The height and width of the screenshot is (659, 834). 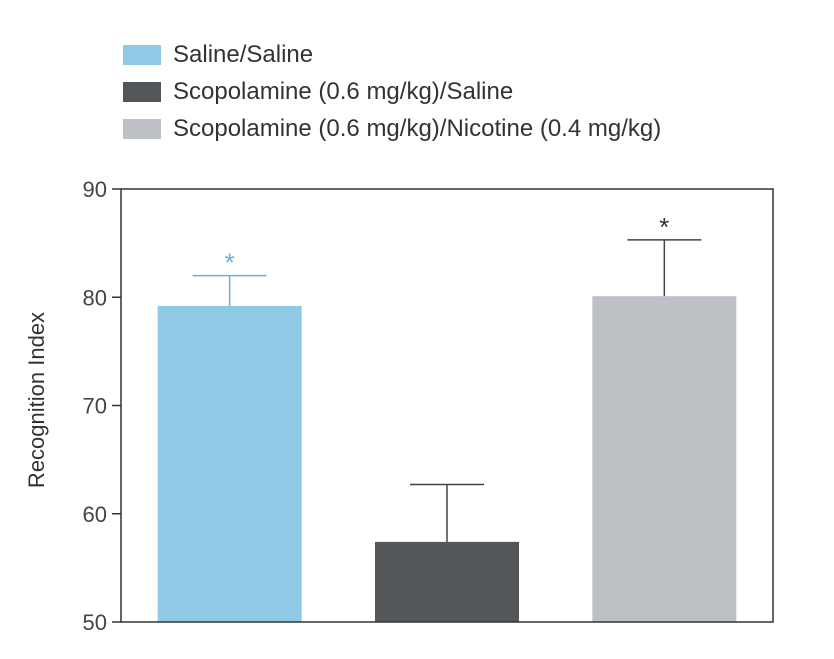 What do you see at coordinates (95, 622) in the screenshot?
I see `y-tick-label: 50` at bounding box center [95, 622].